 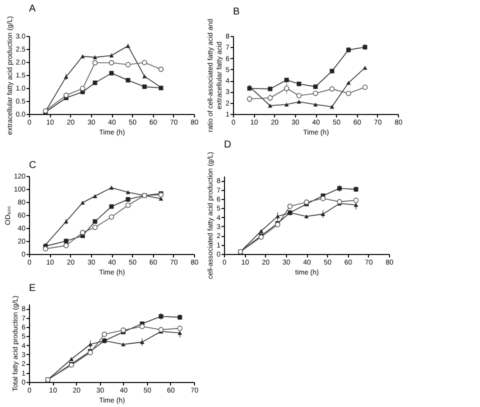 What do you see at coordinates (228, 144) in the screenshot?
I see `chart-title: D` at bounding box center [228, 144].